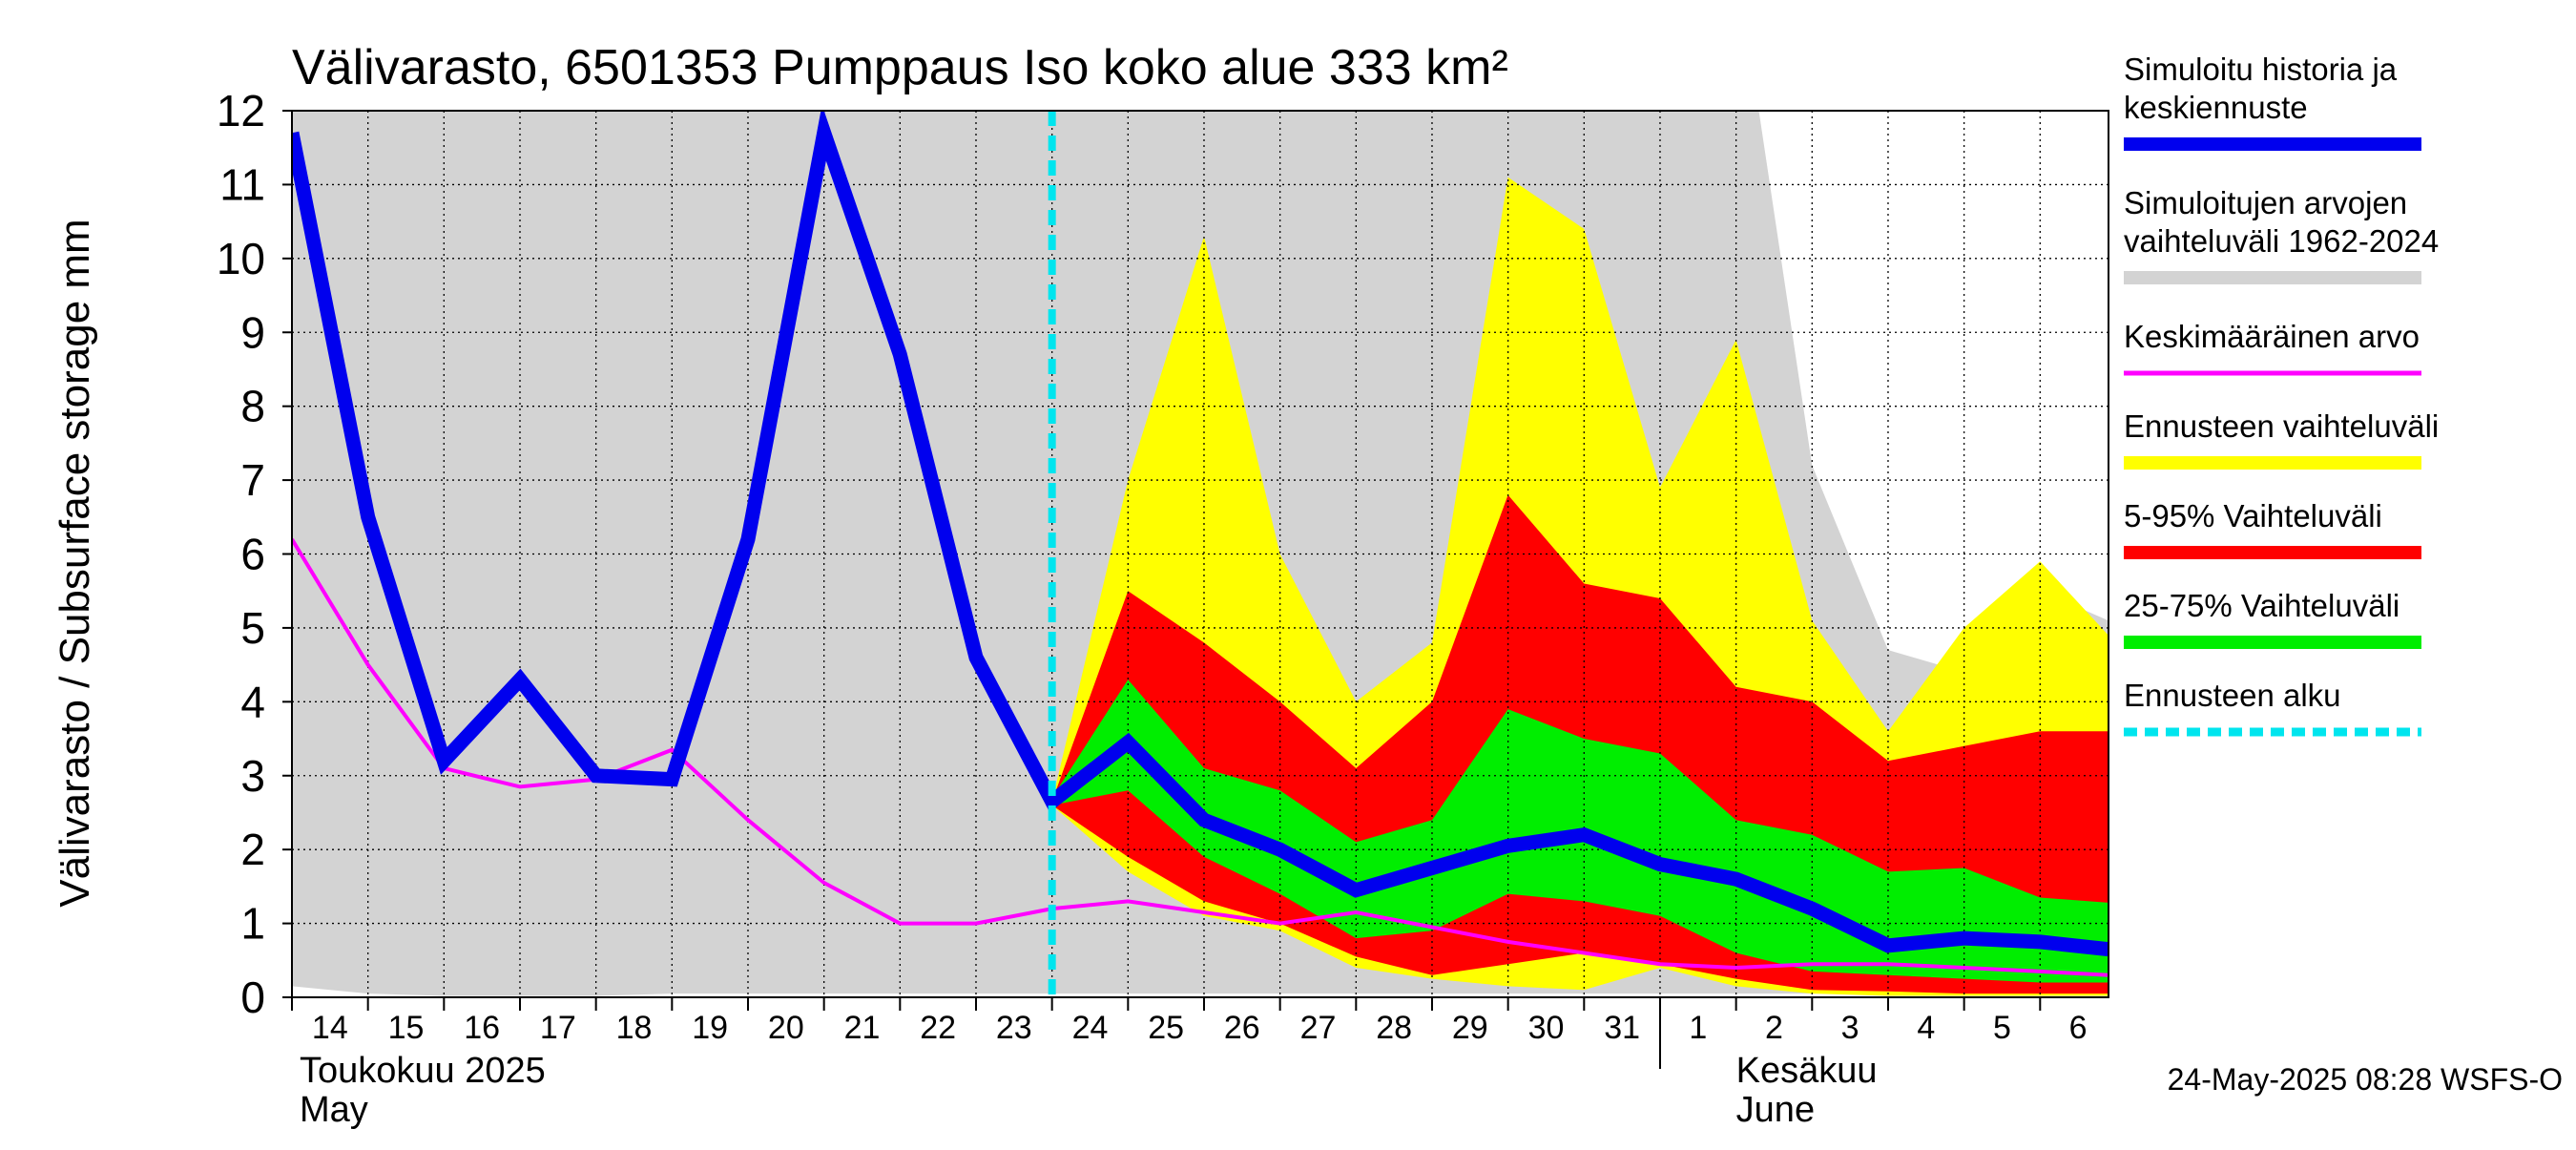 The height and width of the screenshot is (1150, 2576). What do you see at coordinates (862, 1028) in the screenshot?
I see `x-tick-label: 21` at bounding box center [862, 1028].